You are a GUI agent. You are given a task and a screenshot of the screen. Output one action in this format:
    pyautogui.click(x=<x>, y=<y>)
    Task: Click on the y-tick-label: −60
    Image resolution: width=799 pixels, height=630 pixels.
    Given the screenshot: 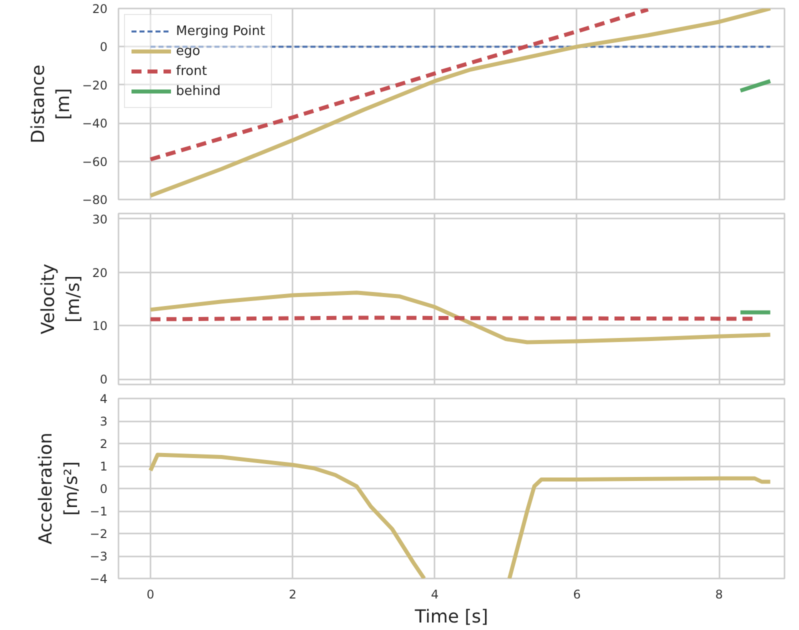 What is the action you would take?
    pyautogui.click(x=95, y=161)
    